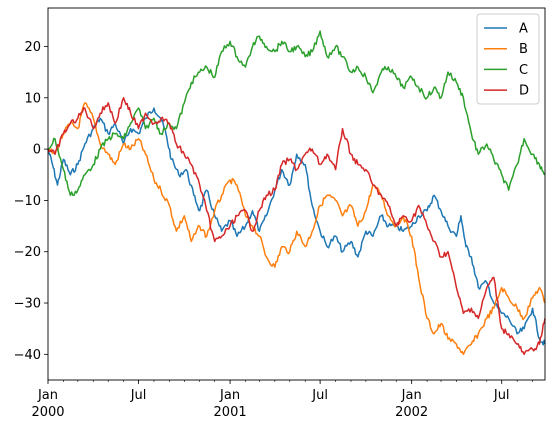 Image resolution: width=555 pixels, height=429 pixels. Describe the element at coordinates (508, 59) in the screenshot. I see `legend-box` at that location.